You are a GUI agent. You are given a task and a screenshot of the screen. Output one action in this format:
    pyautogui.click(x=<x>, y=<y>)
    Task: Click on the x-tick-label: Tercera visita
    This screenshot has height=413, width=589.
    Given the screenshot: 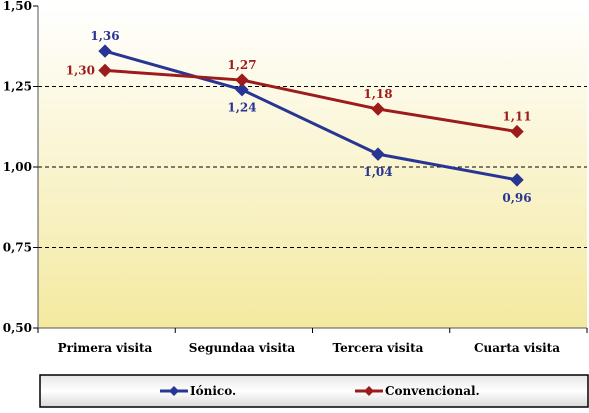 What is the action you would take?
    pyautogui.click(x=378, y=348)
    